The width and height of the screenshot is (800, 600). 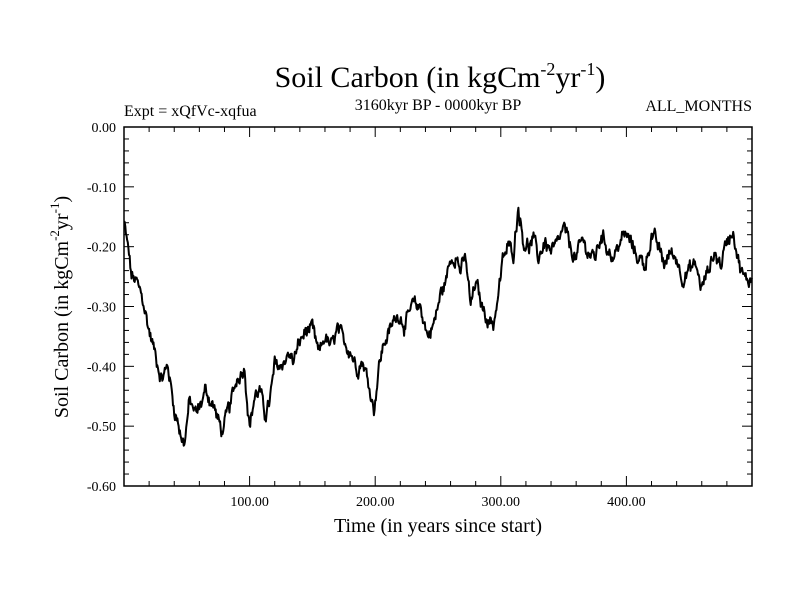 What do you see at coordinates (101, 188) in the screenshot?
I see `y-tick-label: -0.10` at bounding box center [101, 188].